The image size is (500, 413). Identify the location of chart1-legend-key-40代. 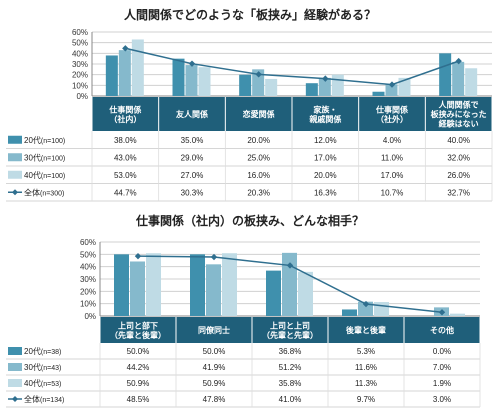
(15, 174).